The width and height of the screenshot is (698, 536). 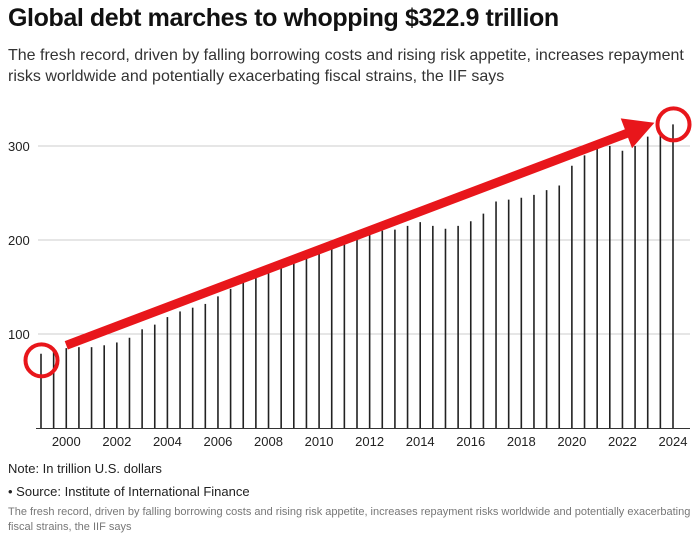 I want to click on trend-arrow-head, so click(x=637, y=133).